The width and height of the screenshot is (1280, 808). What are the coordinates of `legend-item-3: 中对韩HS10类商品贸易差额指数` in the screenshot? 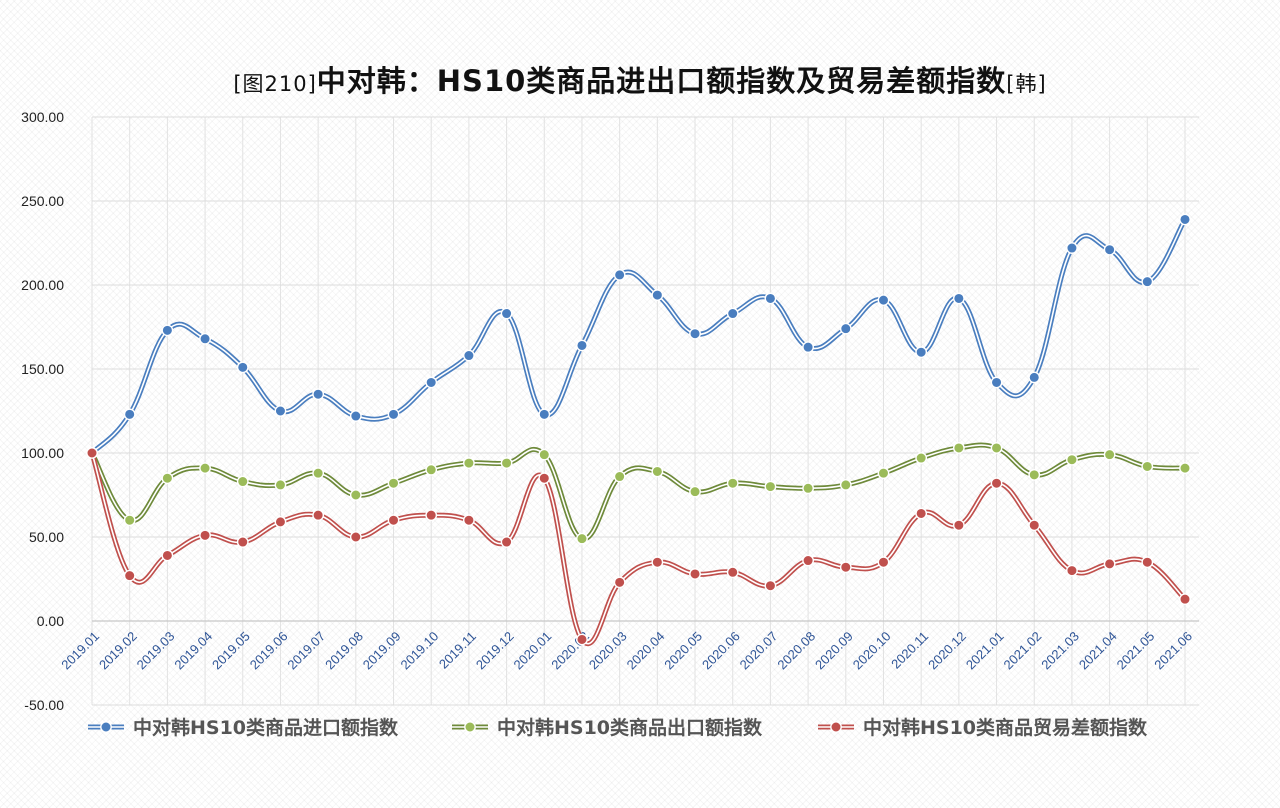 It's located at (983, 727).